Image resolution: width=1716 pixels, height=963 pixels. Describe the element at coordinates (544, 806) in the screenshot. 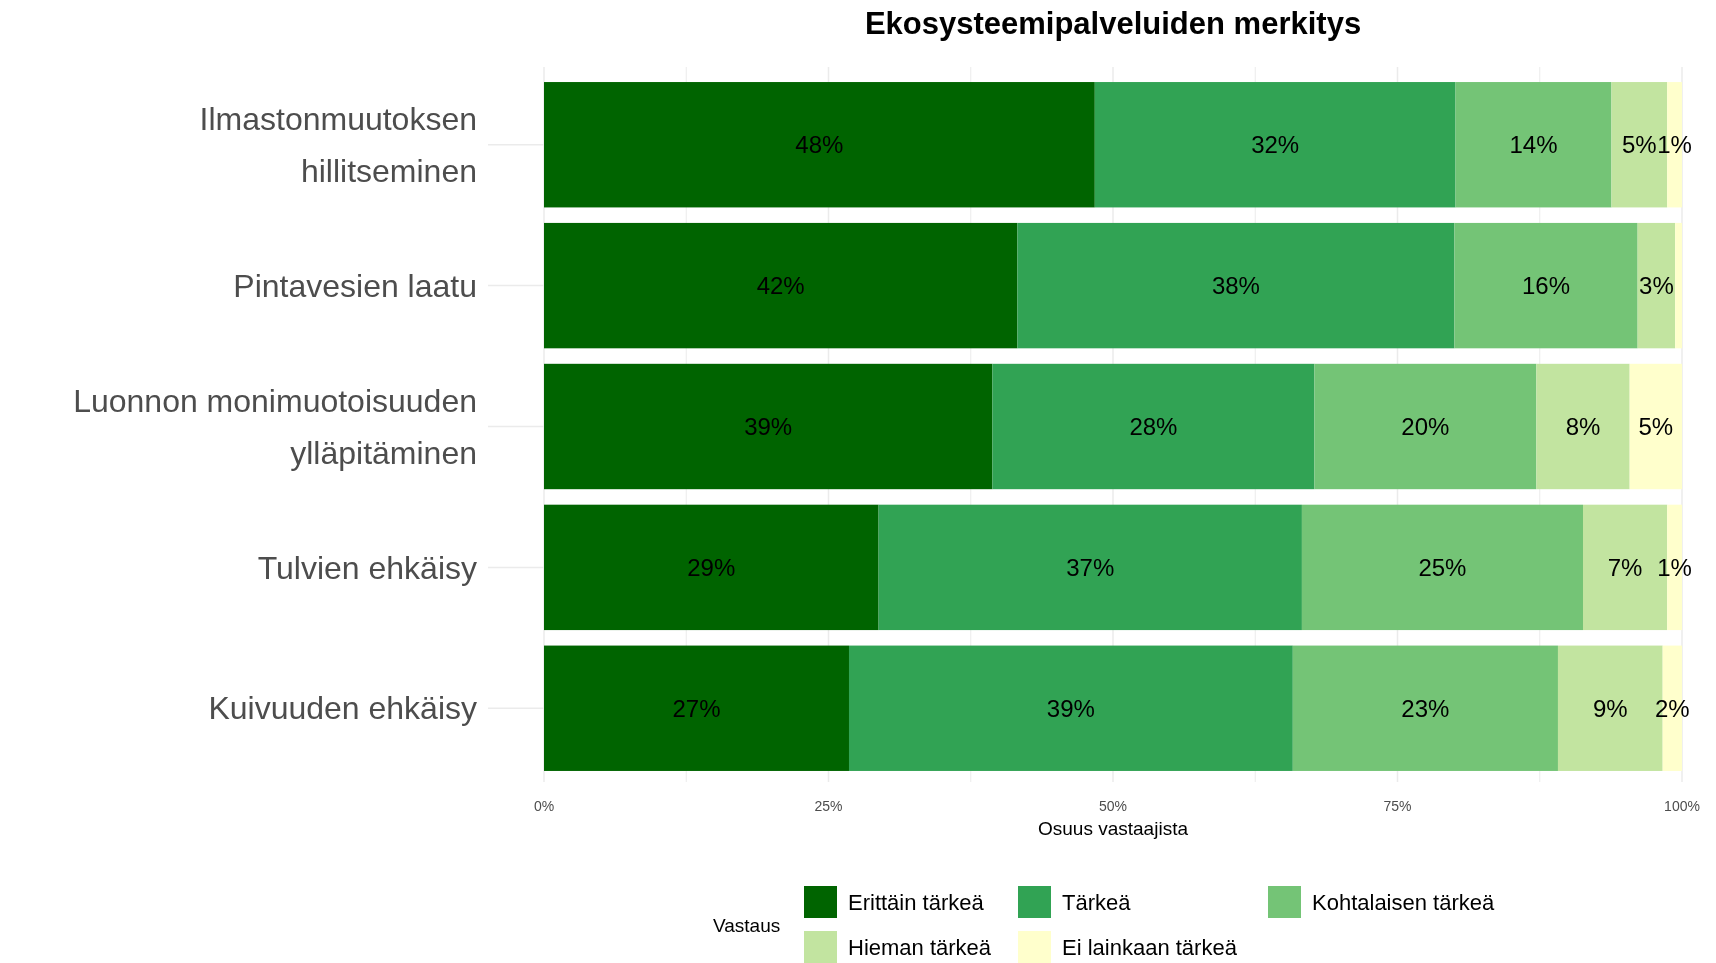

I see `x-tick-label: 0%` at that location.